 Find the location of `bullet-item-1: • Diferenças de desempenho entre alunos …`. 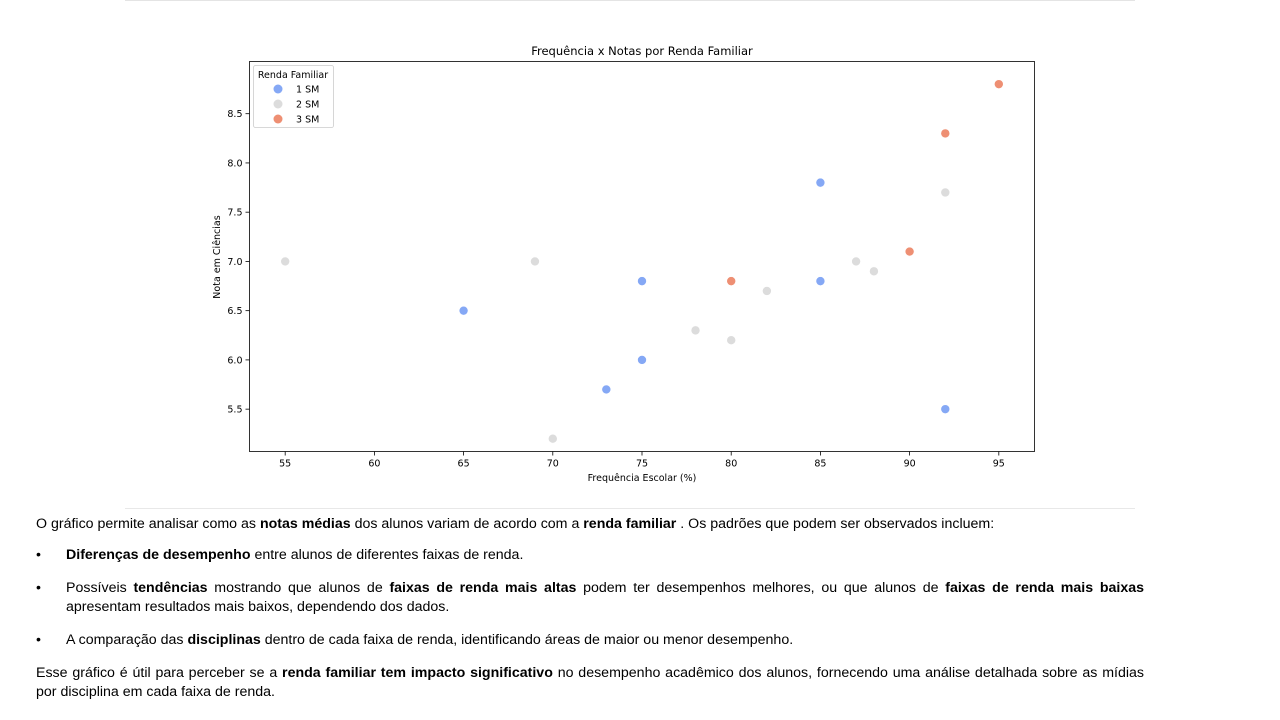

bullet-item-1: • Diferenças de desempenho entre alunos … is located at coordinates (590, 555).